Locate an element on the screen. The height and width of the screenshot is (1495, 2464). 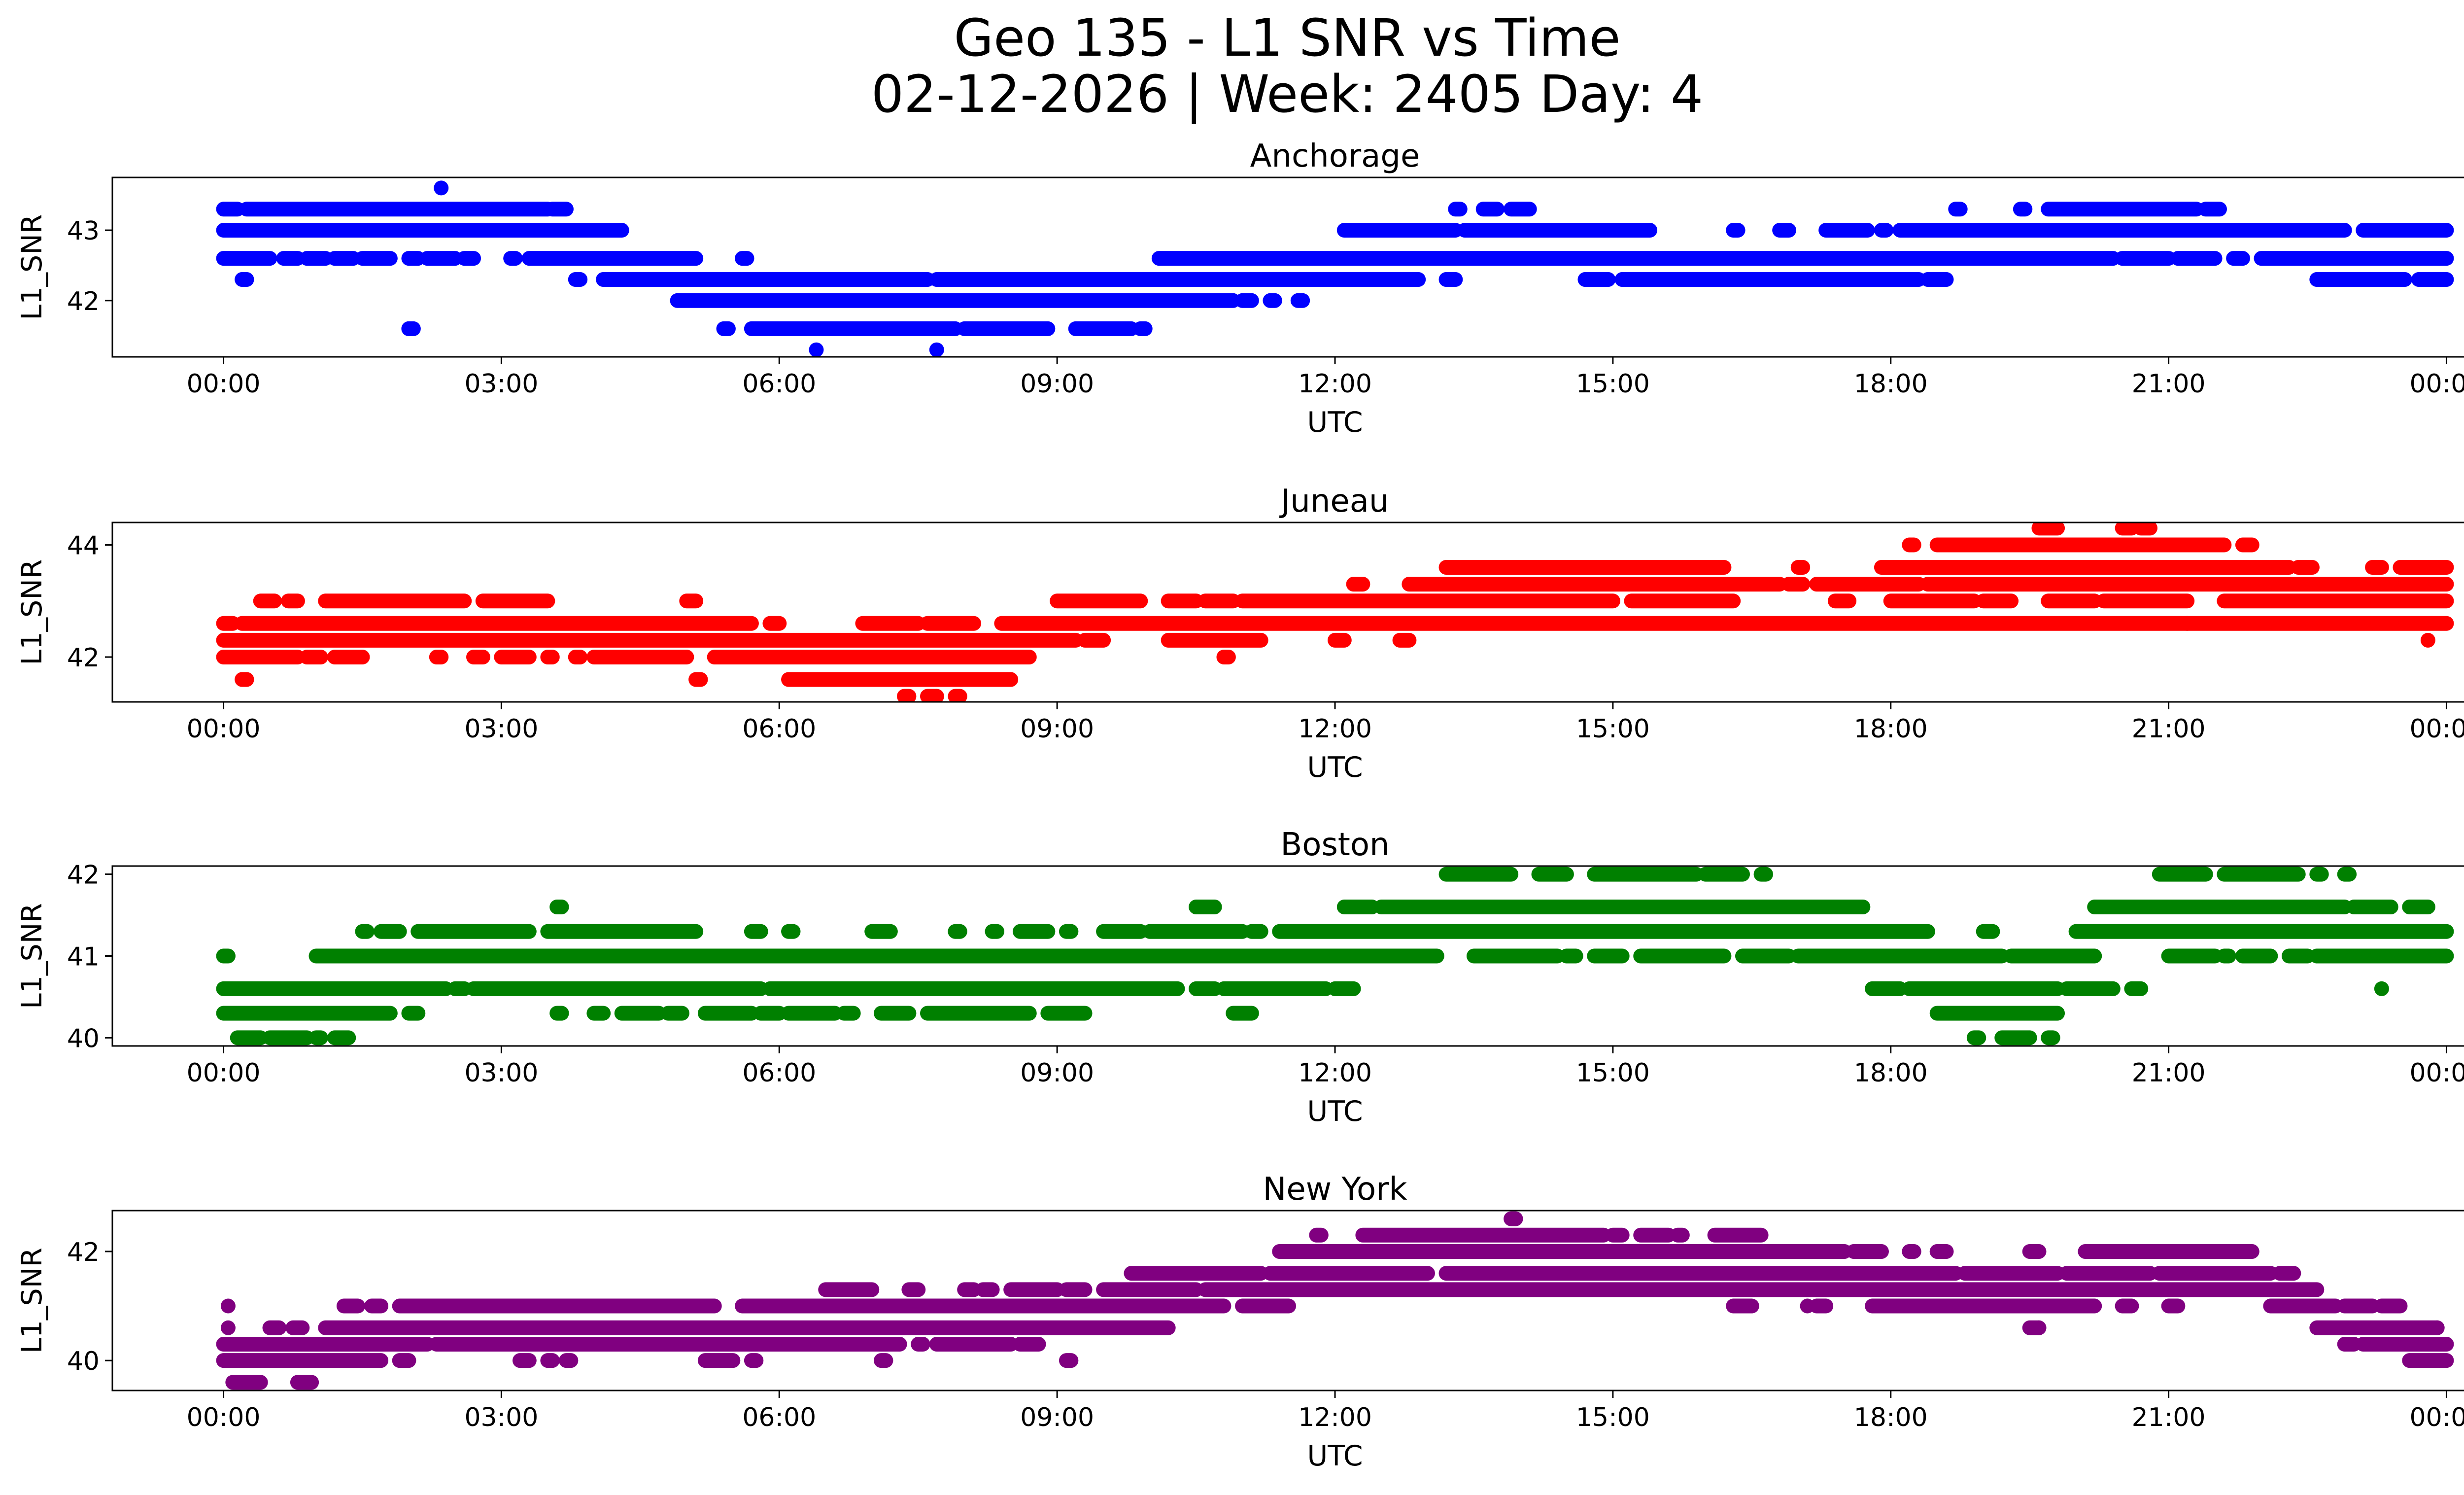
y-tick-label: 41 is located at coordinates (83, 957).